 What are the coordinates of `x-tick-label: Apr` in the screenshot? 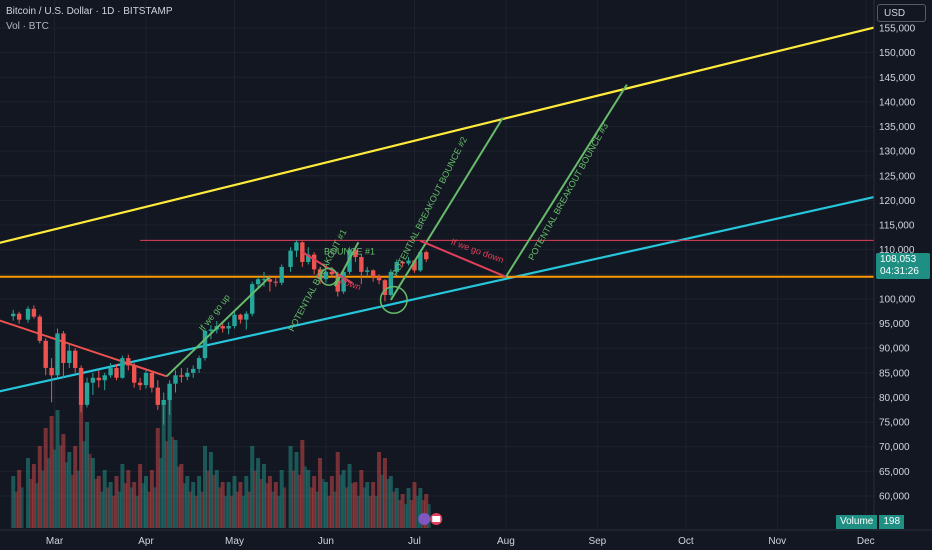 It's located at (146, 541).